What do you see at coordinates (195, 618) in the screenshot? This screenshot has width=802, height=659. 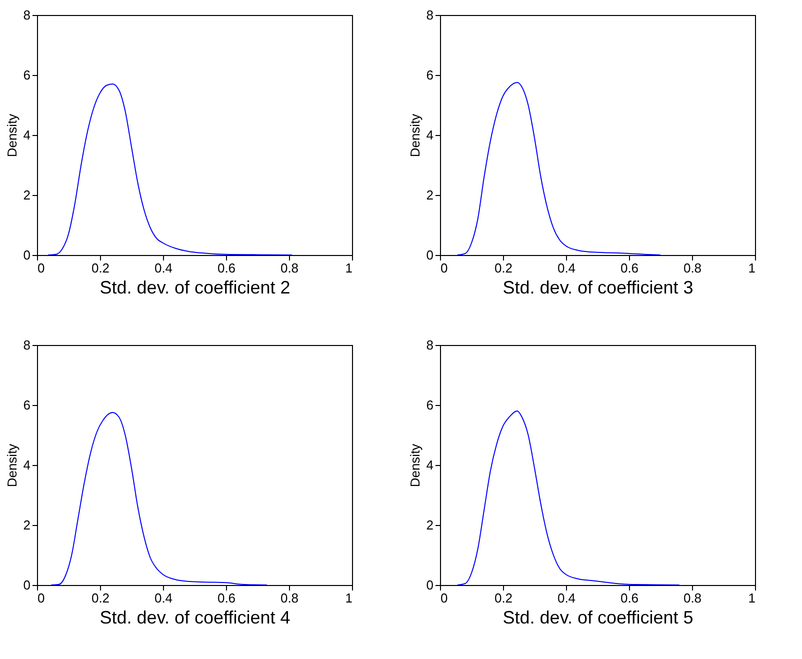 I see `x-axis-title: Std. dev. of coefficient 4` at bounding box center [195, 618].